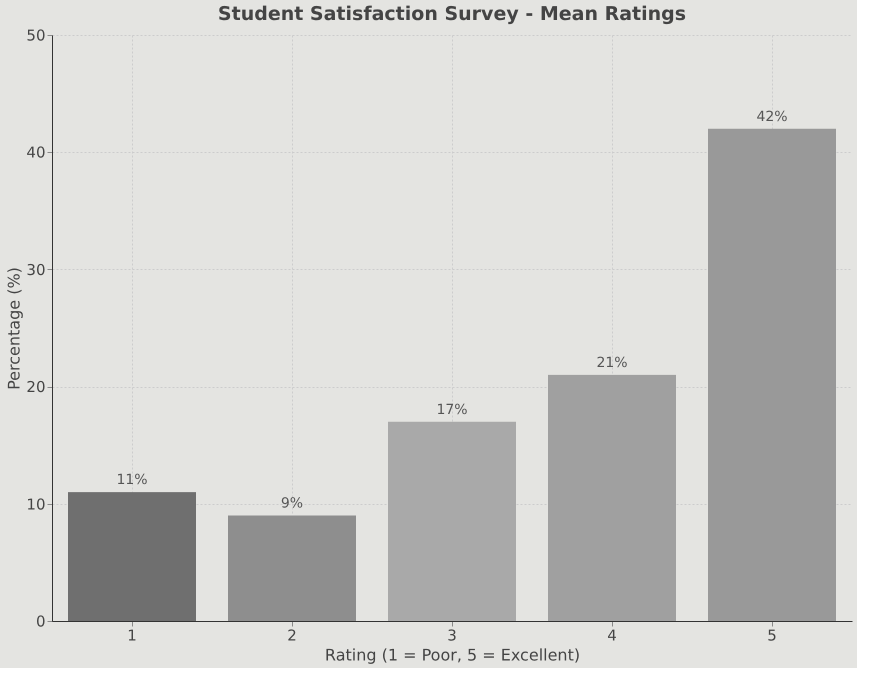  Describe the element at coordinates (36, 269) in the screenshot. I see `y-tick-label: 30` at that location.